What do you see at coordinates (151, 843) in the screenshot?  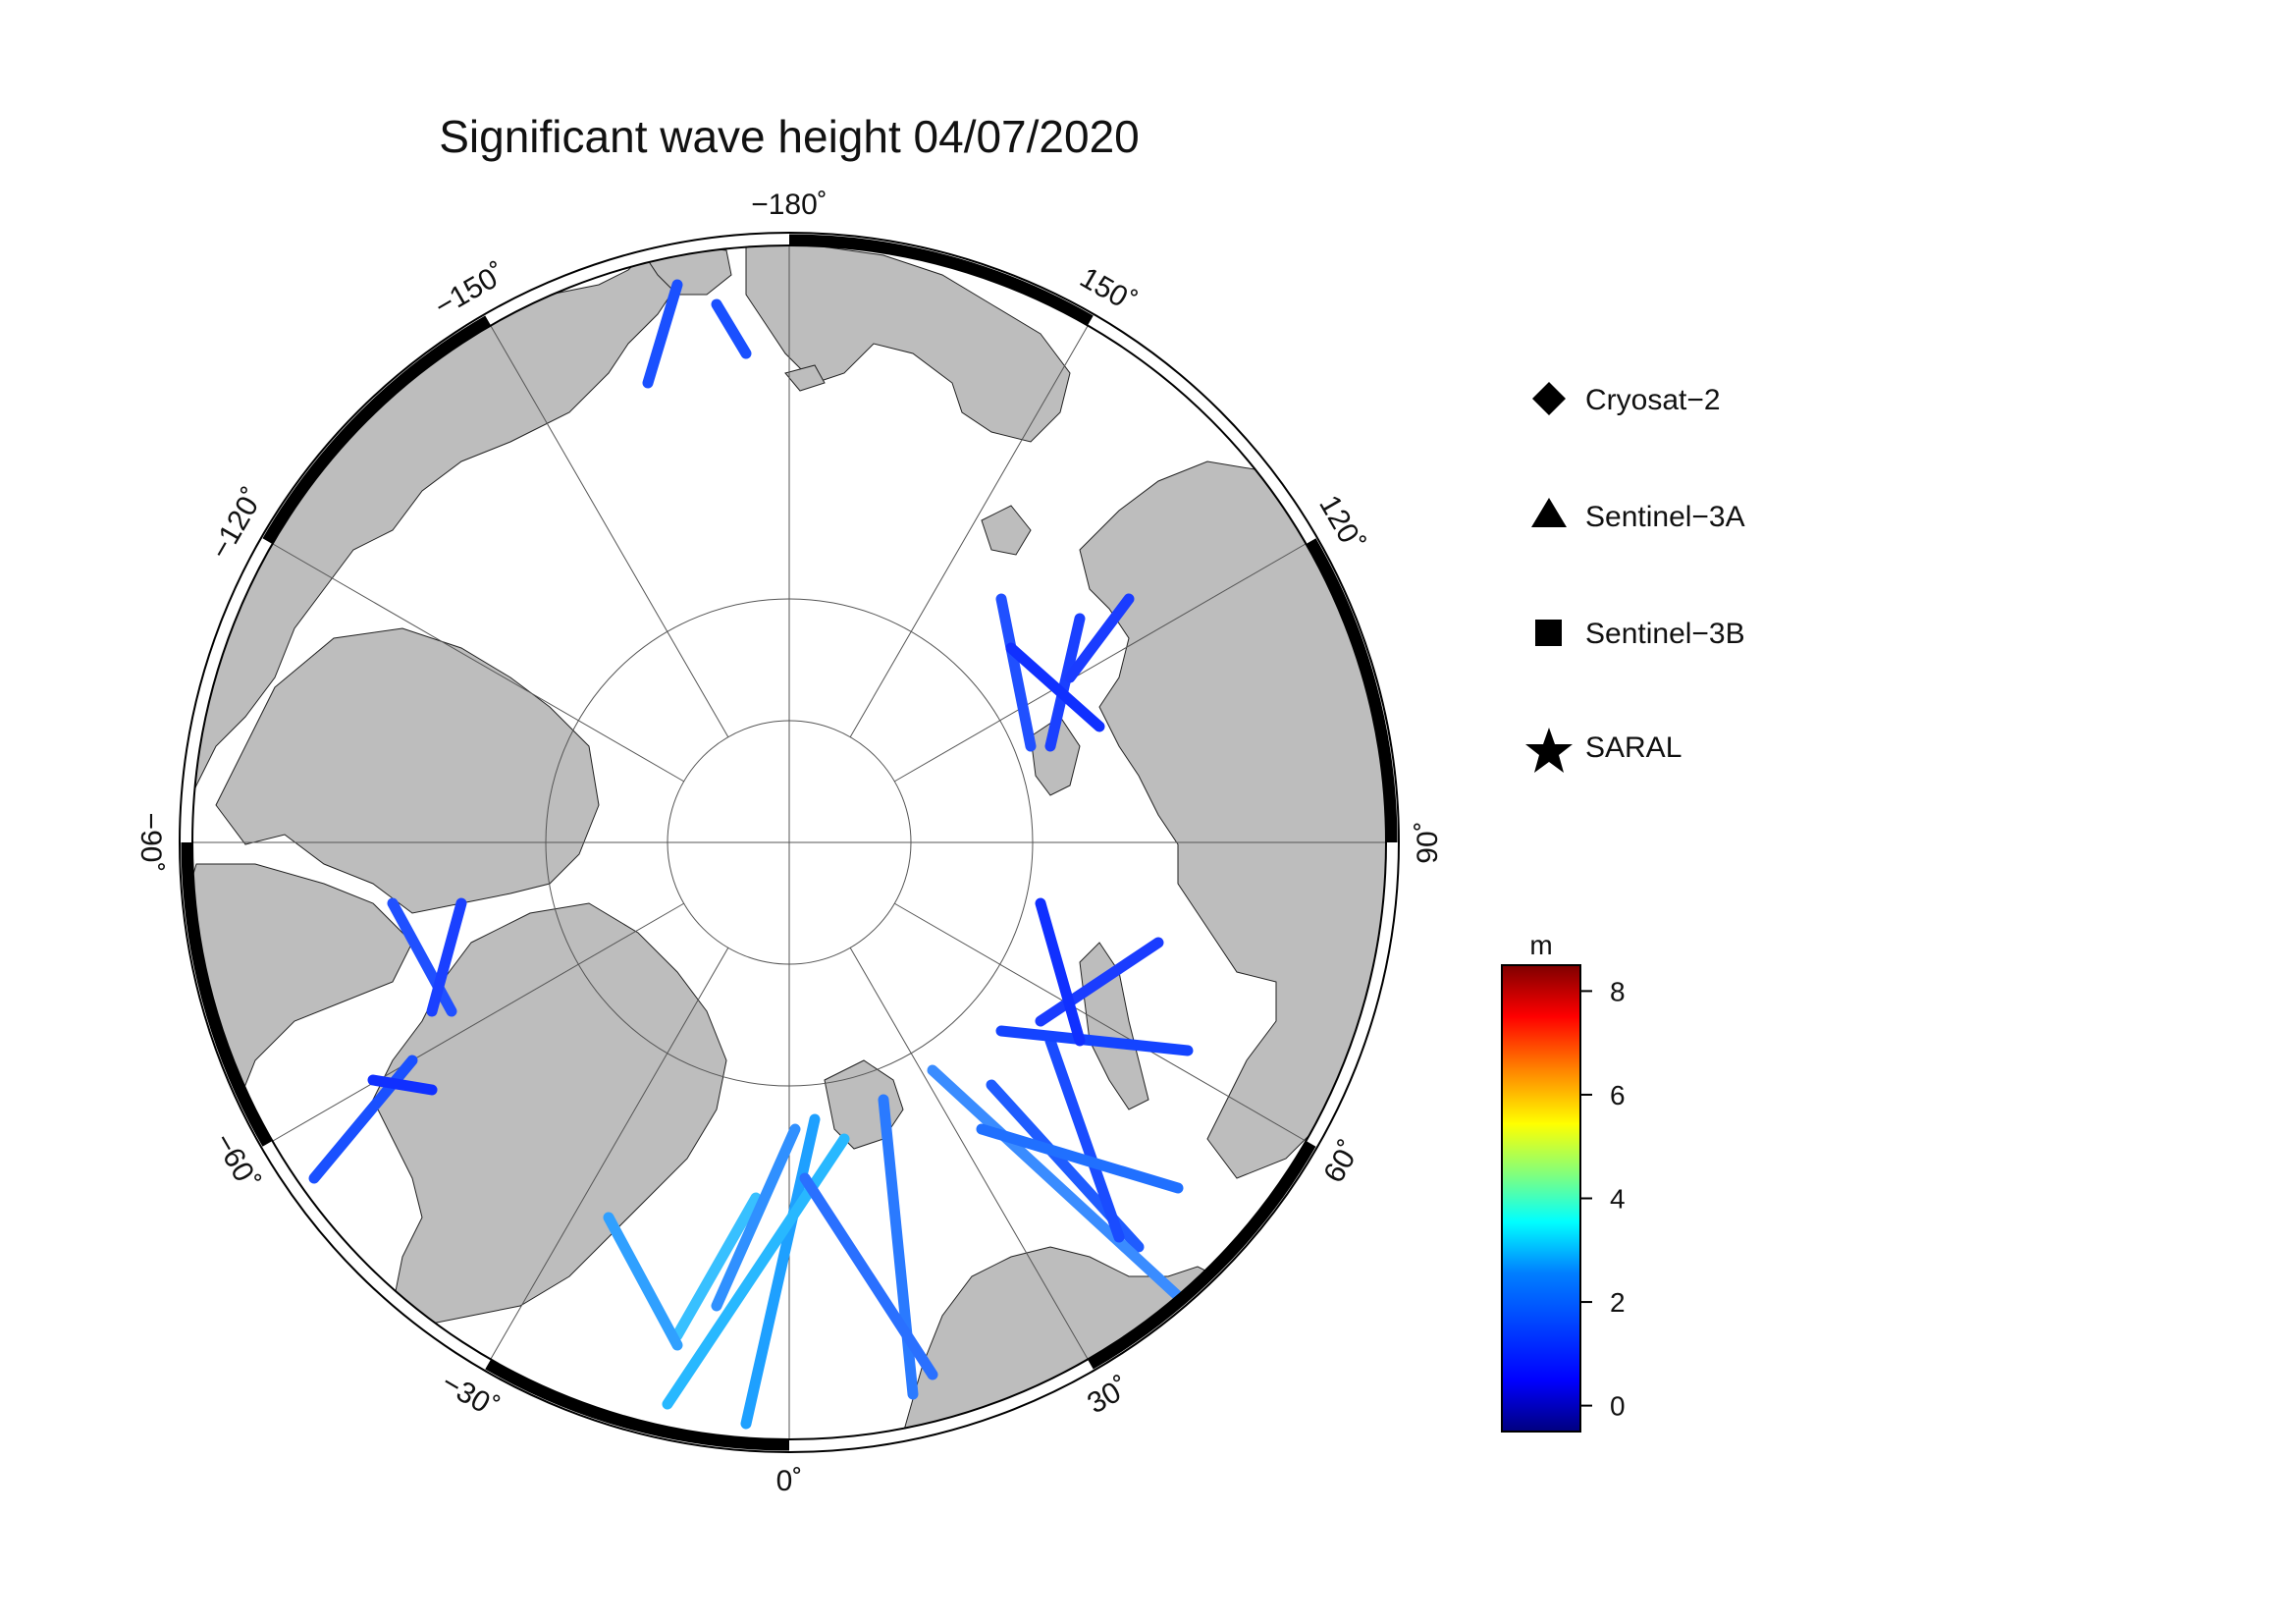 I see `longitude-label: −90˚` at bounding box center [151, 843].